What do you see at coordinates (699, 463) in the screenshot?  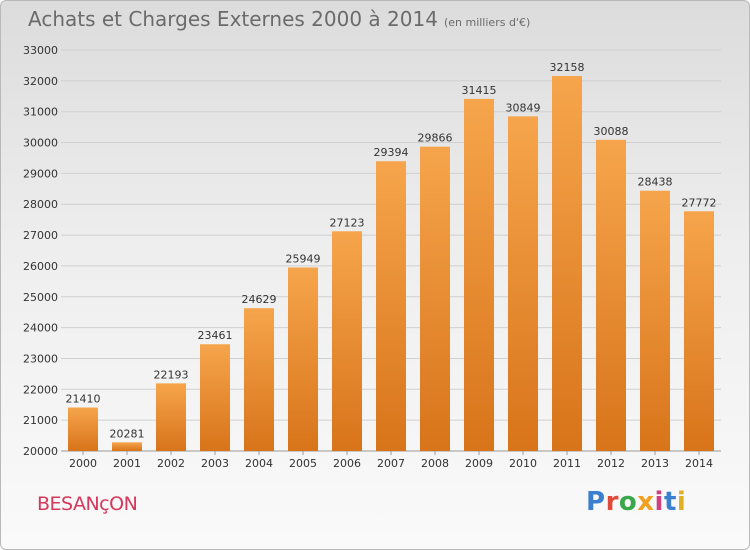 I see `x-tick-label: 2014` at bounding box center [699, 463].